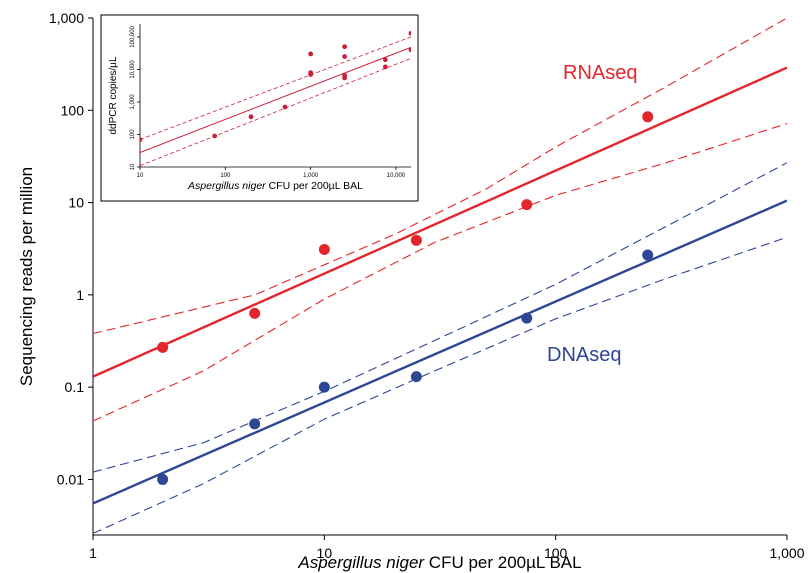  Describe the element at coordinates (396, 176) in the screenshot. I see `inset-x-tick-label: 10,000` at that location.